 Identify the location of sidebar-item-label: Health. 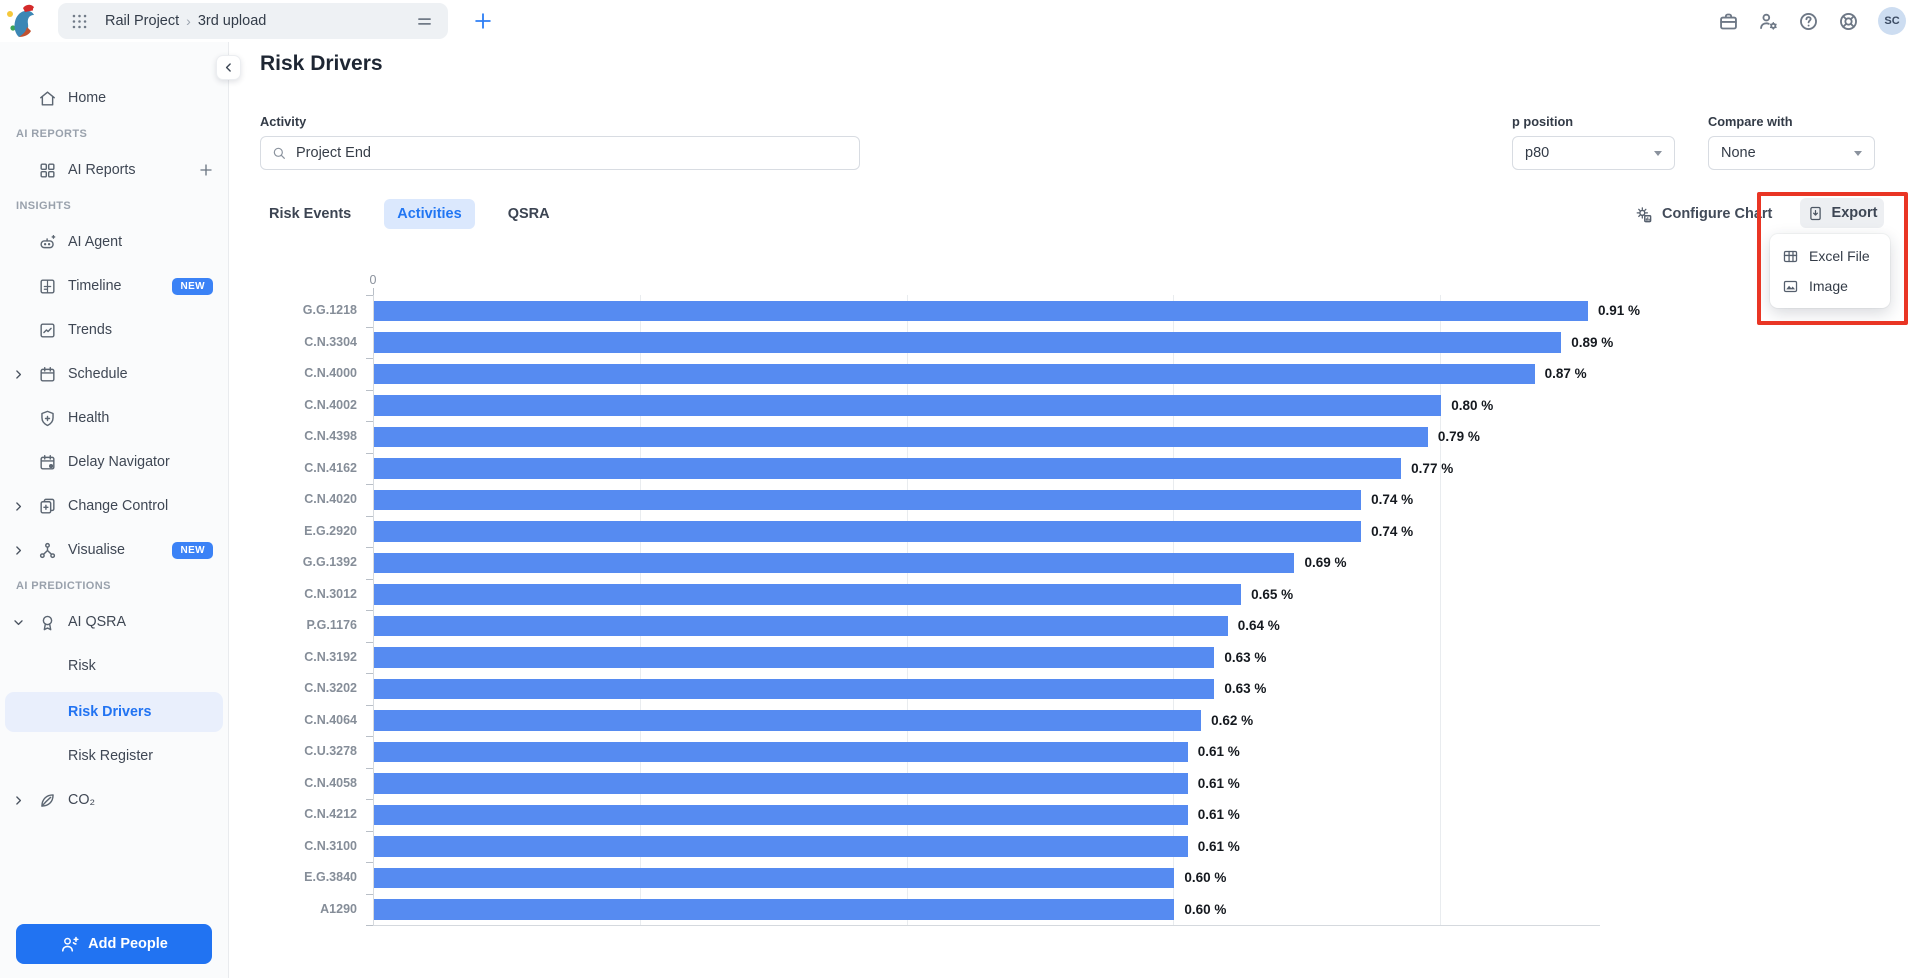
(89, 418).